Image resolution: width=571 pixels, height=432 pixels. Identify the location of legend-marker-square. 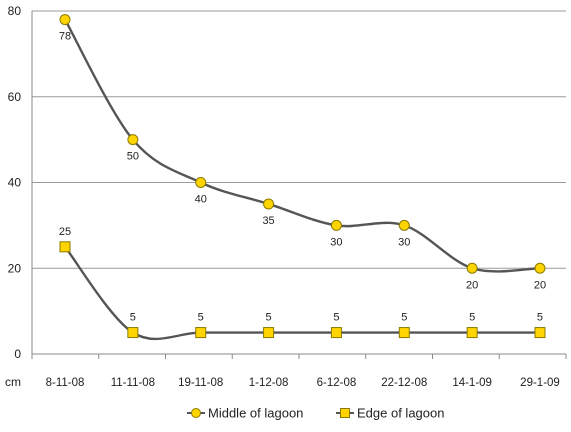
(345, 413).